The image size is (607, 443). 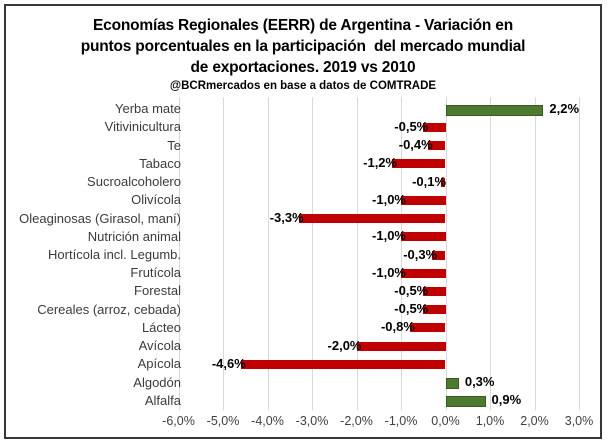 What do you see at coordinates (479, 382) in the screenshot?
I see `bar-value-label: 0,3%` at bounding box center [479, 382].